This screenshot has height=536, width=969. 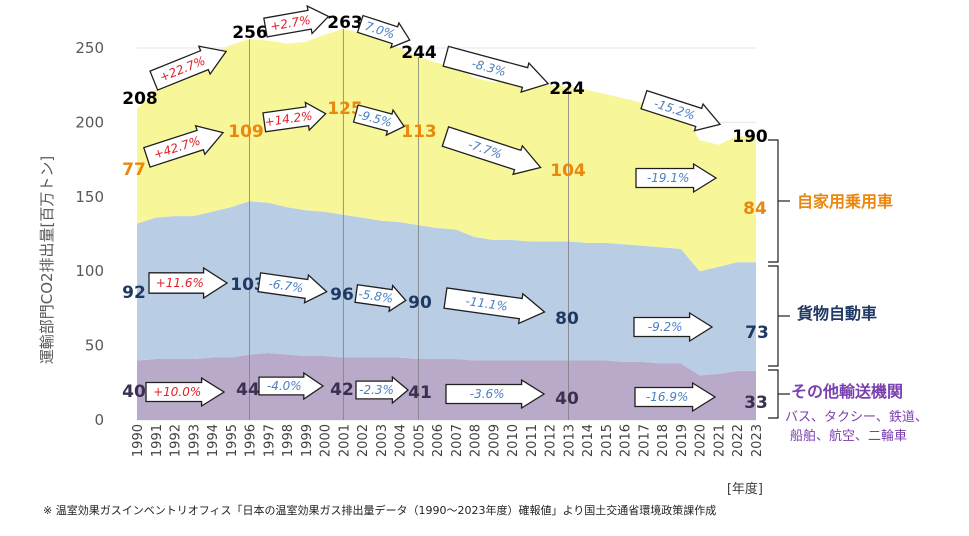 I want to click on total-label: 208, so click(x=140, y=99).